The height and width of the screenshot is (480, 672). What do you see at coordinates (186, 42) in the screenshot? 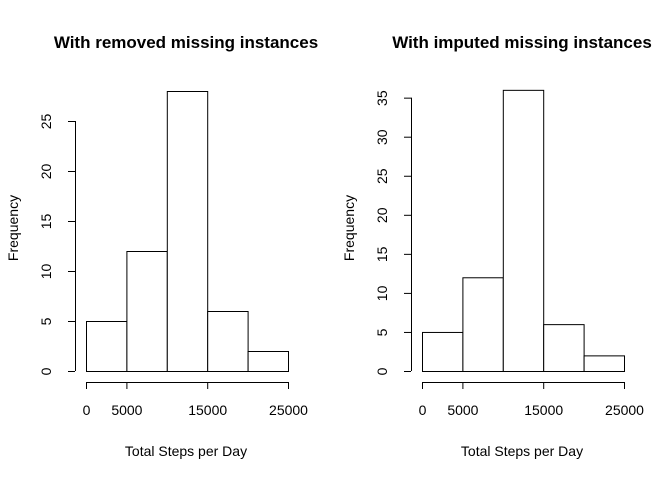
I see `chart-title: With removed missing instances` at bounding box center [186, 42].